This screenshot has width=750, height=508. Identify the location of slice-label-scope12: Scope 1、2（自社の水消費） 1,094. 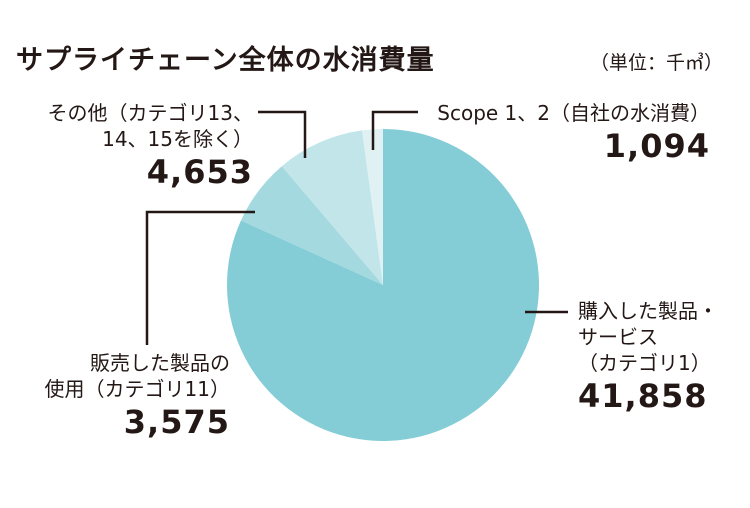
(573, 133).